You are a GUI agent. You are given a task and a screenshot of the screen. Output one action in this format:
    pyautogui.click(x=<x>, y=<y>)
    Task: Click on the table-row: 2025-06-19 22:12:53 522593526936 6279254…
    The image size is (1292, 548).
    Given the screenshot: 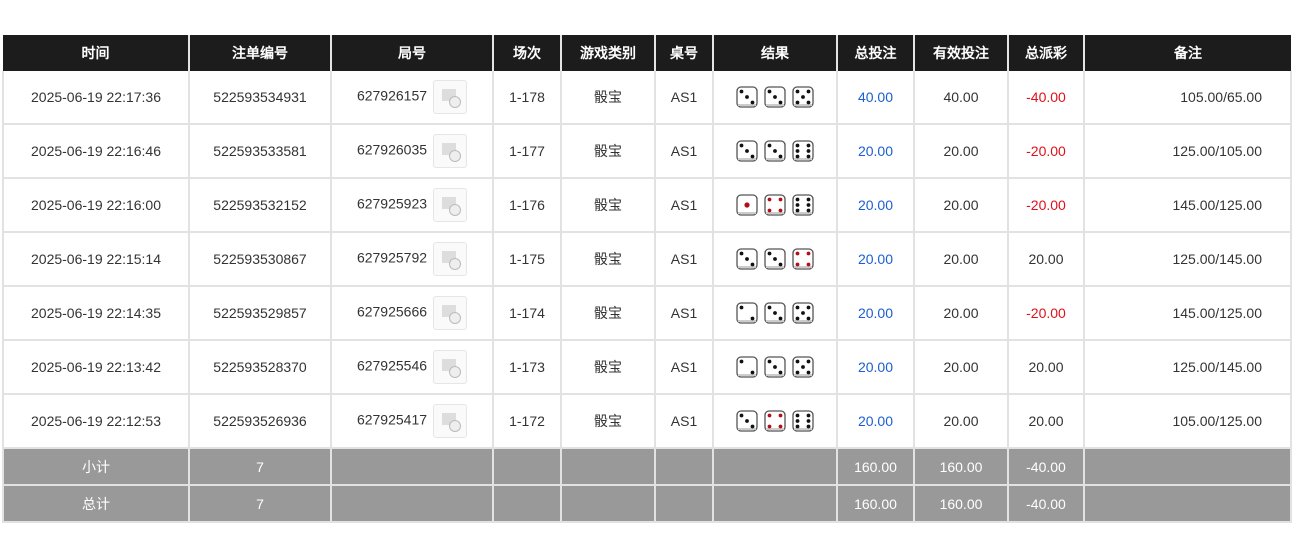 What is the action you would take?
    pyautogui.click(x=647, y=421)
    